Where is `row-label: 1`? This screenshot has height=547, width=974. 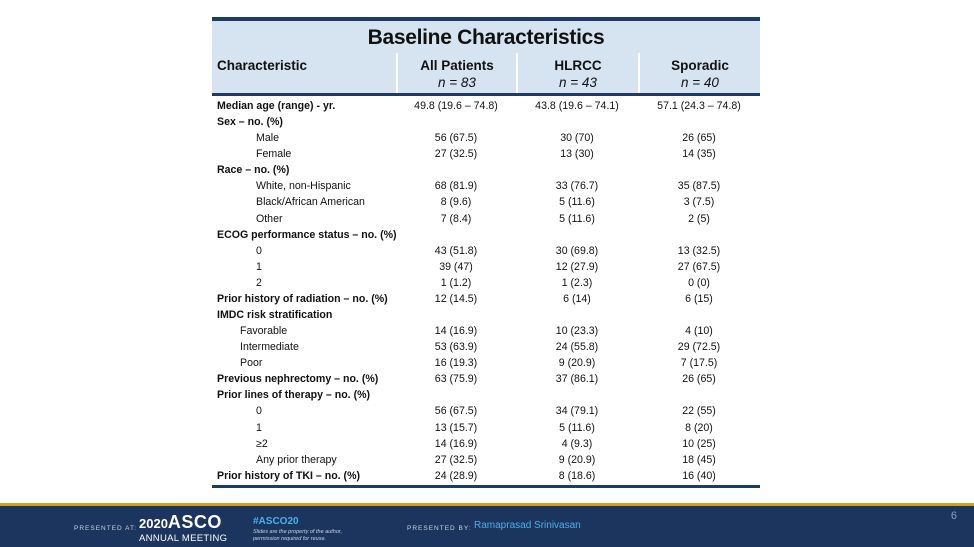 row-label: 1 is located at coordinates (259, 266).